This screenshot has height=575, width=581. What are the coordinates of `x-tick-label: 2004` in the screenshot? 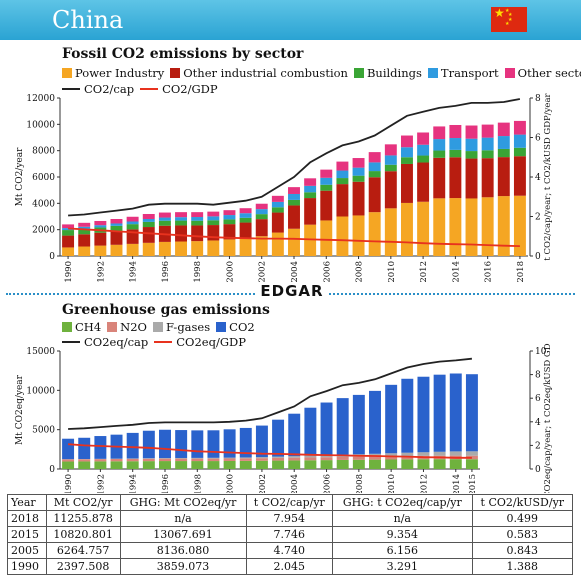 It's located at (295, 483).